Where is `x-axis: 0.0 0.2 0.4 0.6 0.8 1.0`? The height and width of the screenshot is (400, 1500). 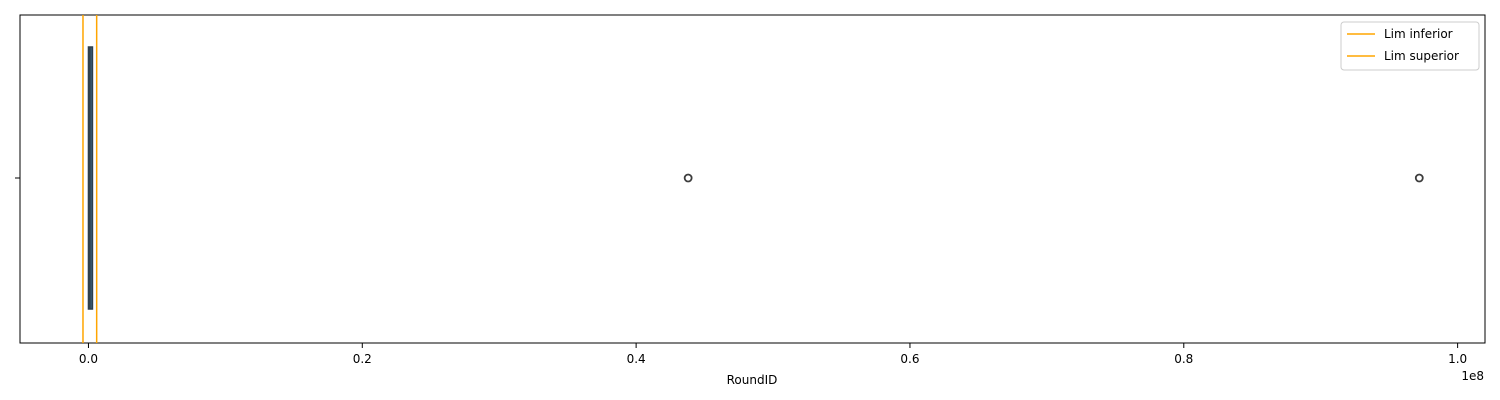 x-axis: 0.0 0.2 0.4 0.6 0.8 1.0 is located at coordinates (773, 354).